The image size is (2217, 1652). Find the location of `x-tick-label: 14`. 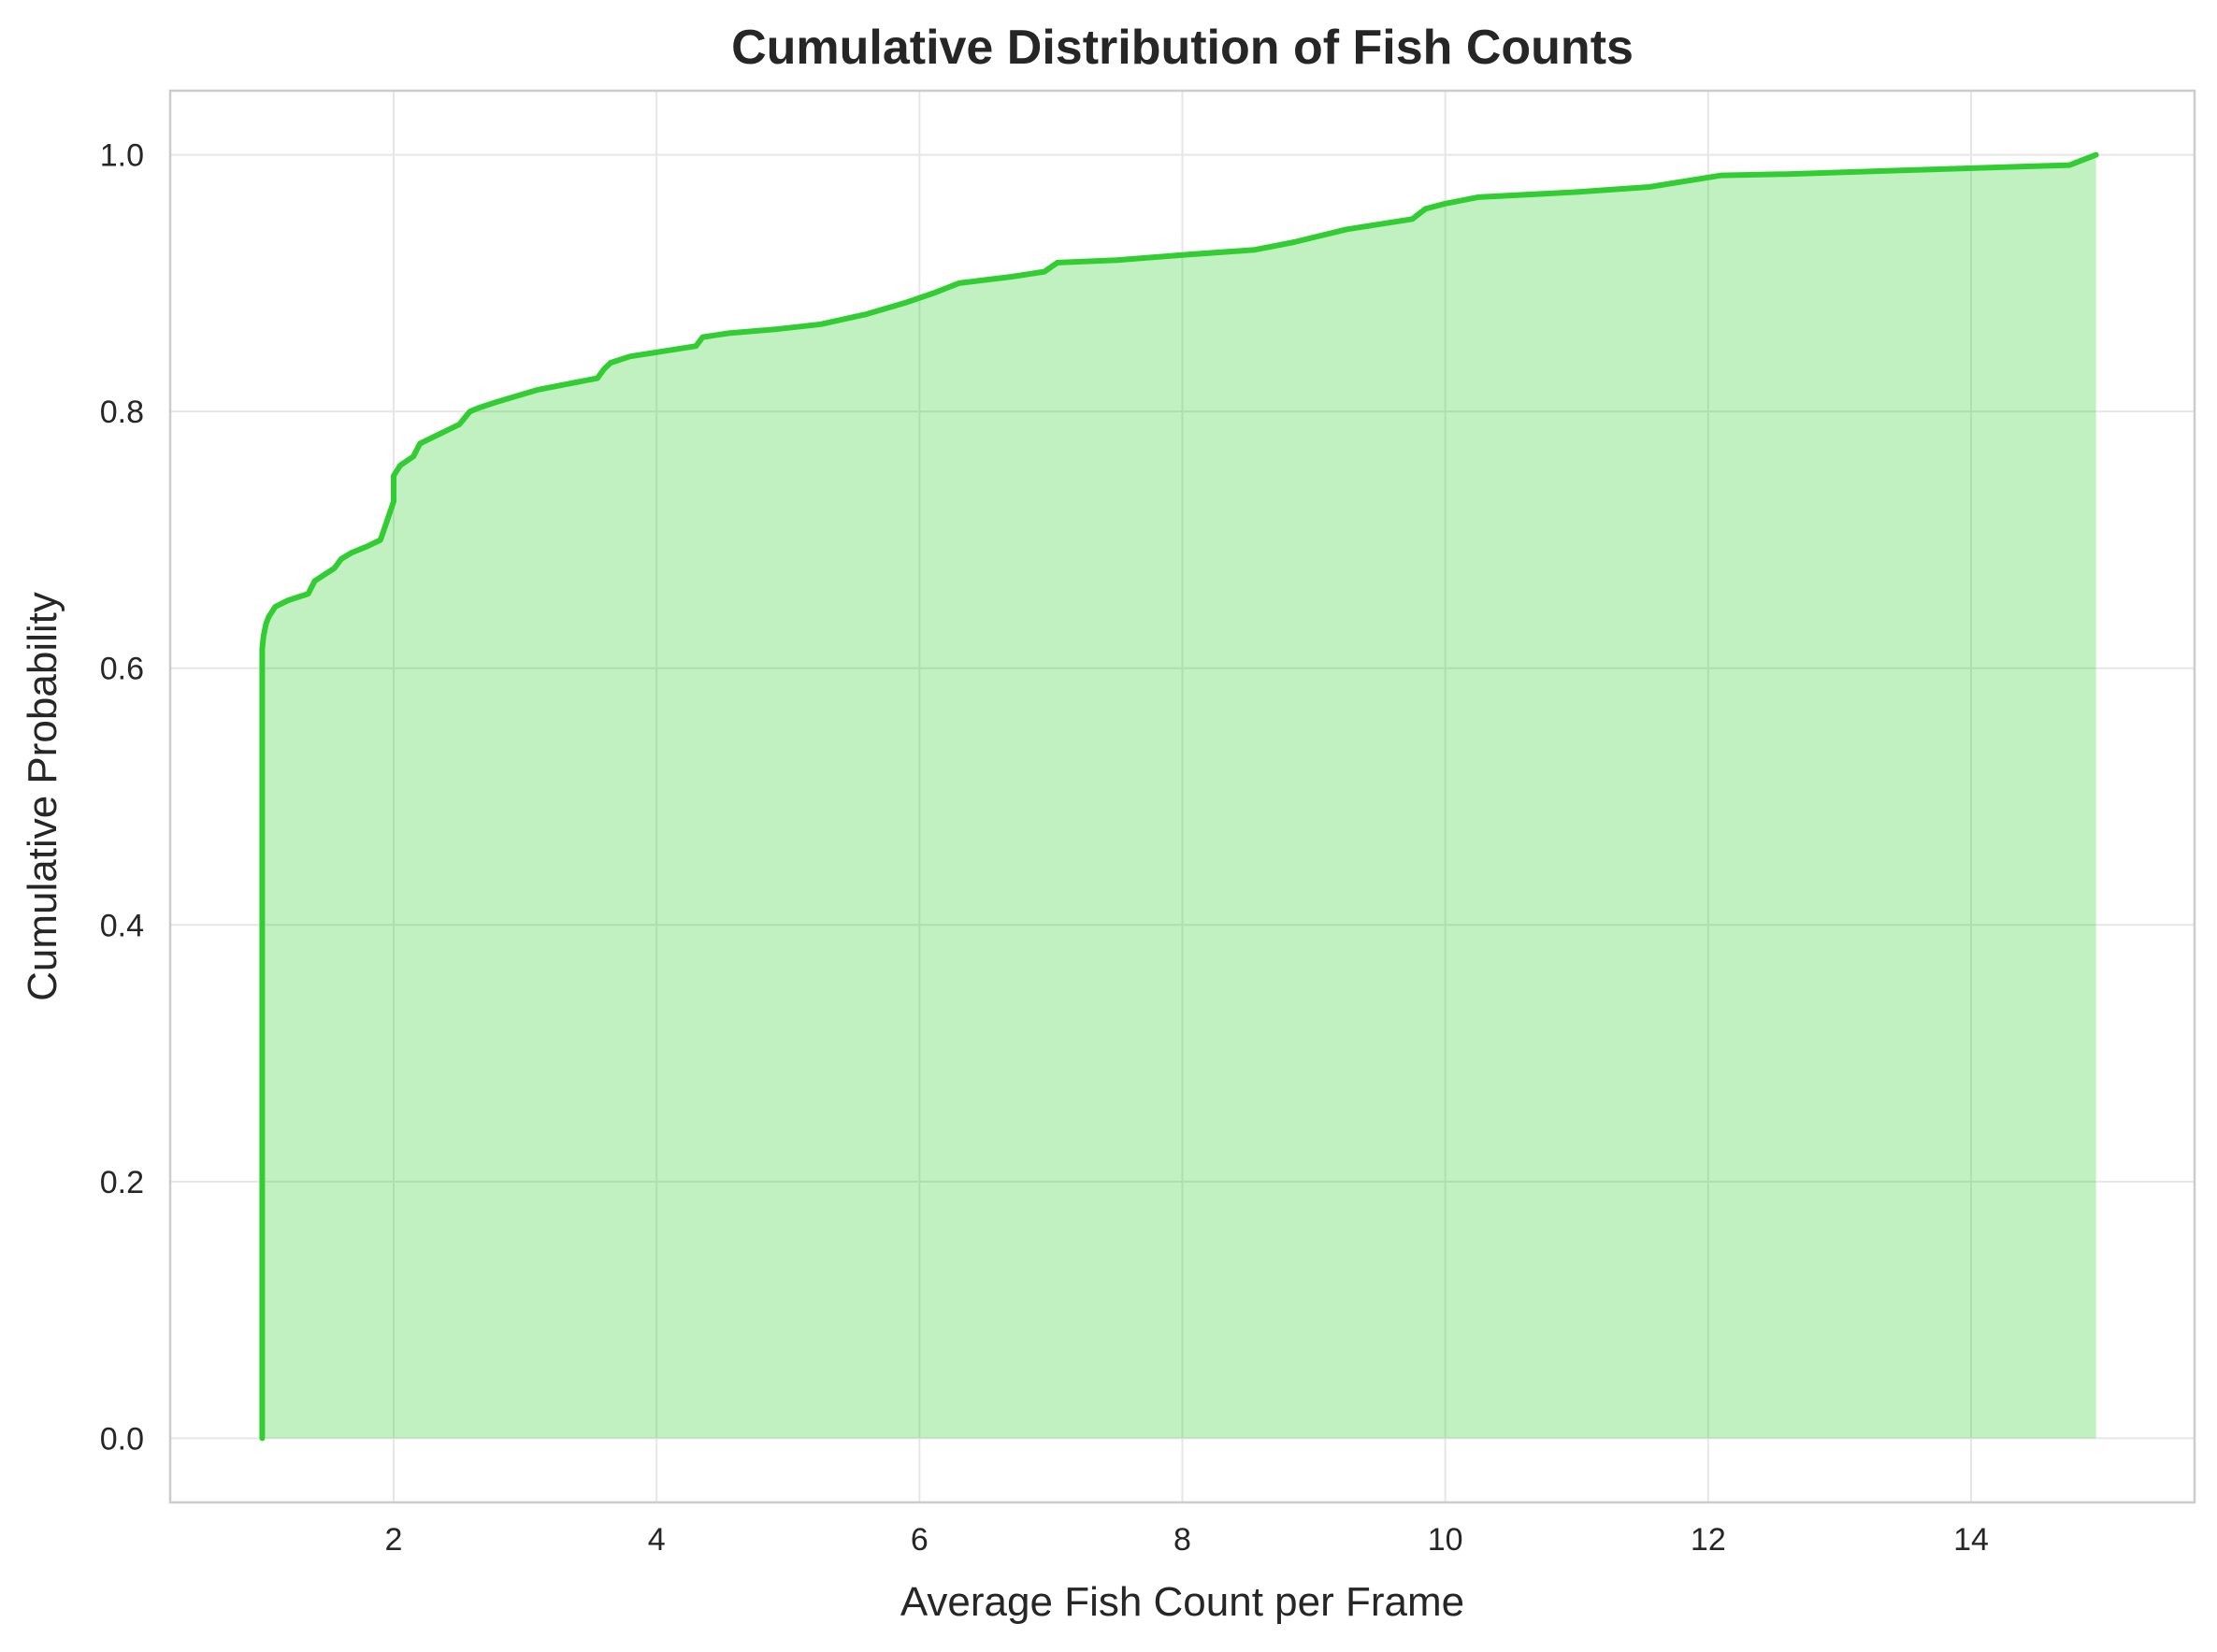

x-tick-label: 14 is located at coordinates (1971, 1540).